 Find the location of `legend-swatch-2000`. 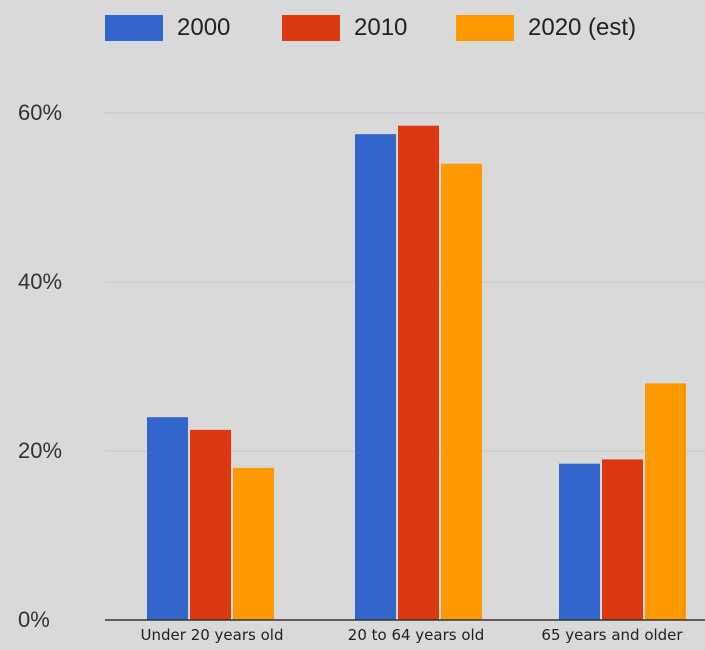

legend-swatch-2000 is located at coordinates (134, 28).